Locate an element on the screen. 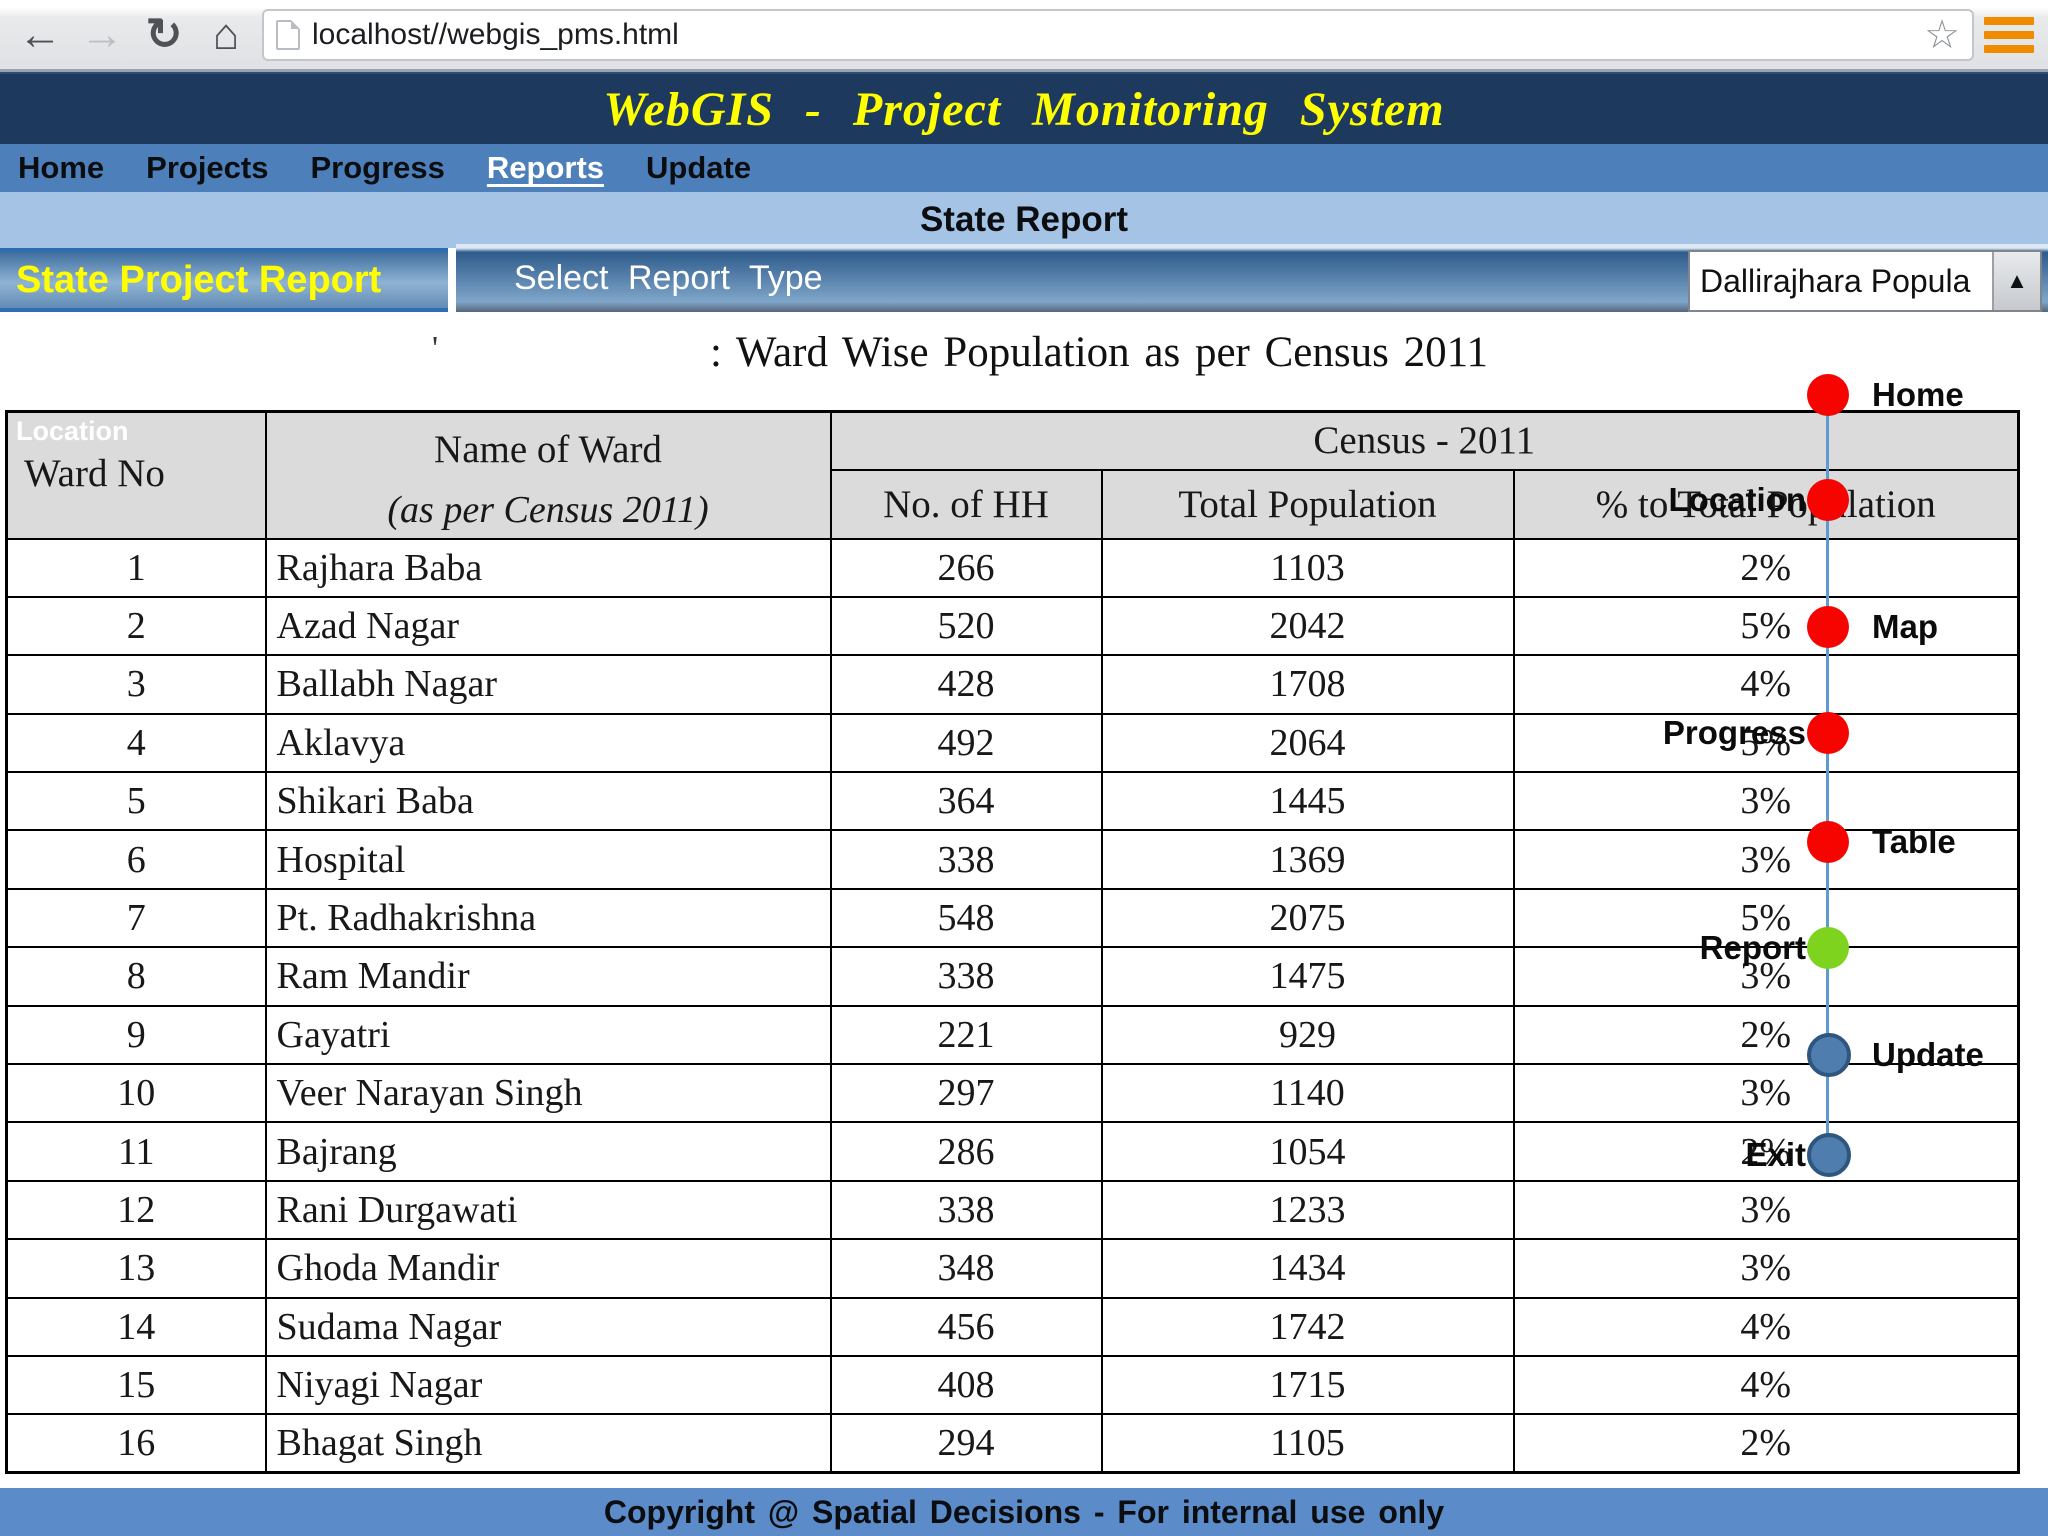 This screenshot has height=1536, width=2048. stray-mark: ' is located at coordinates (435, 348).